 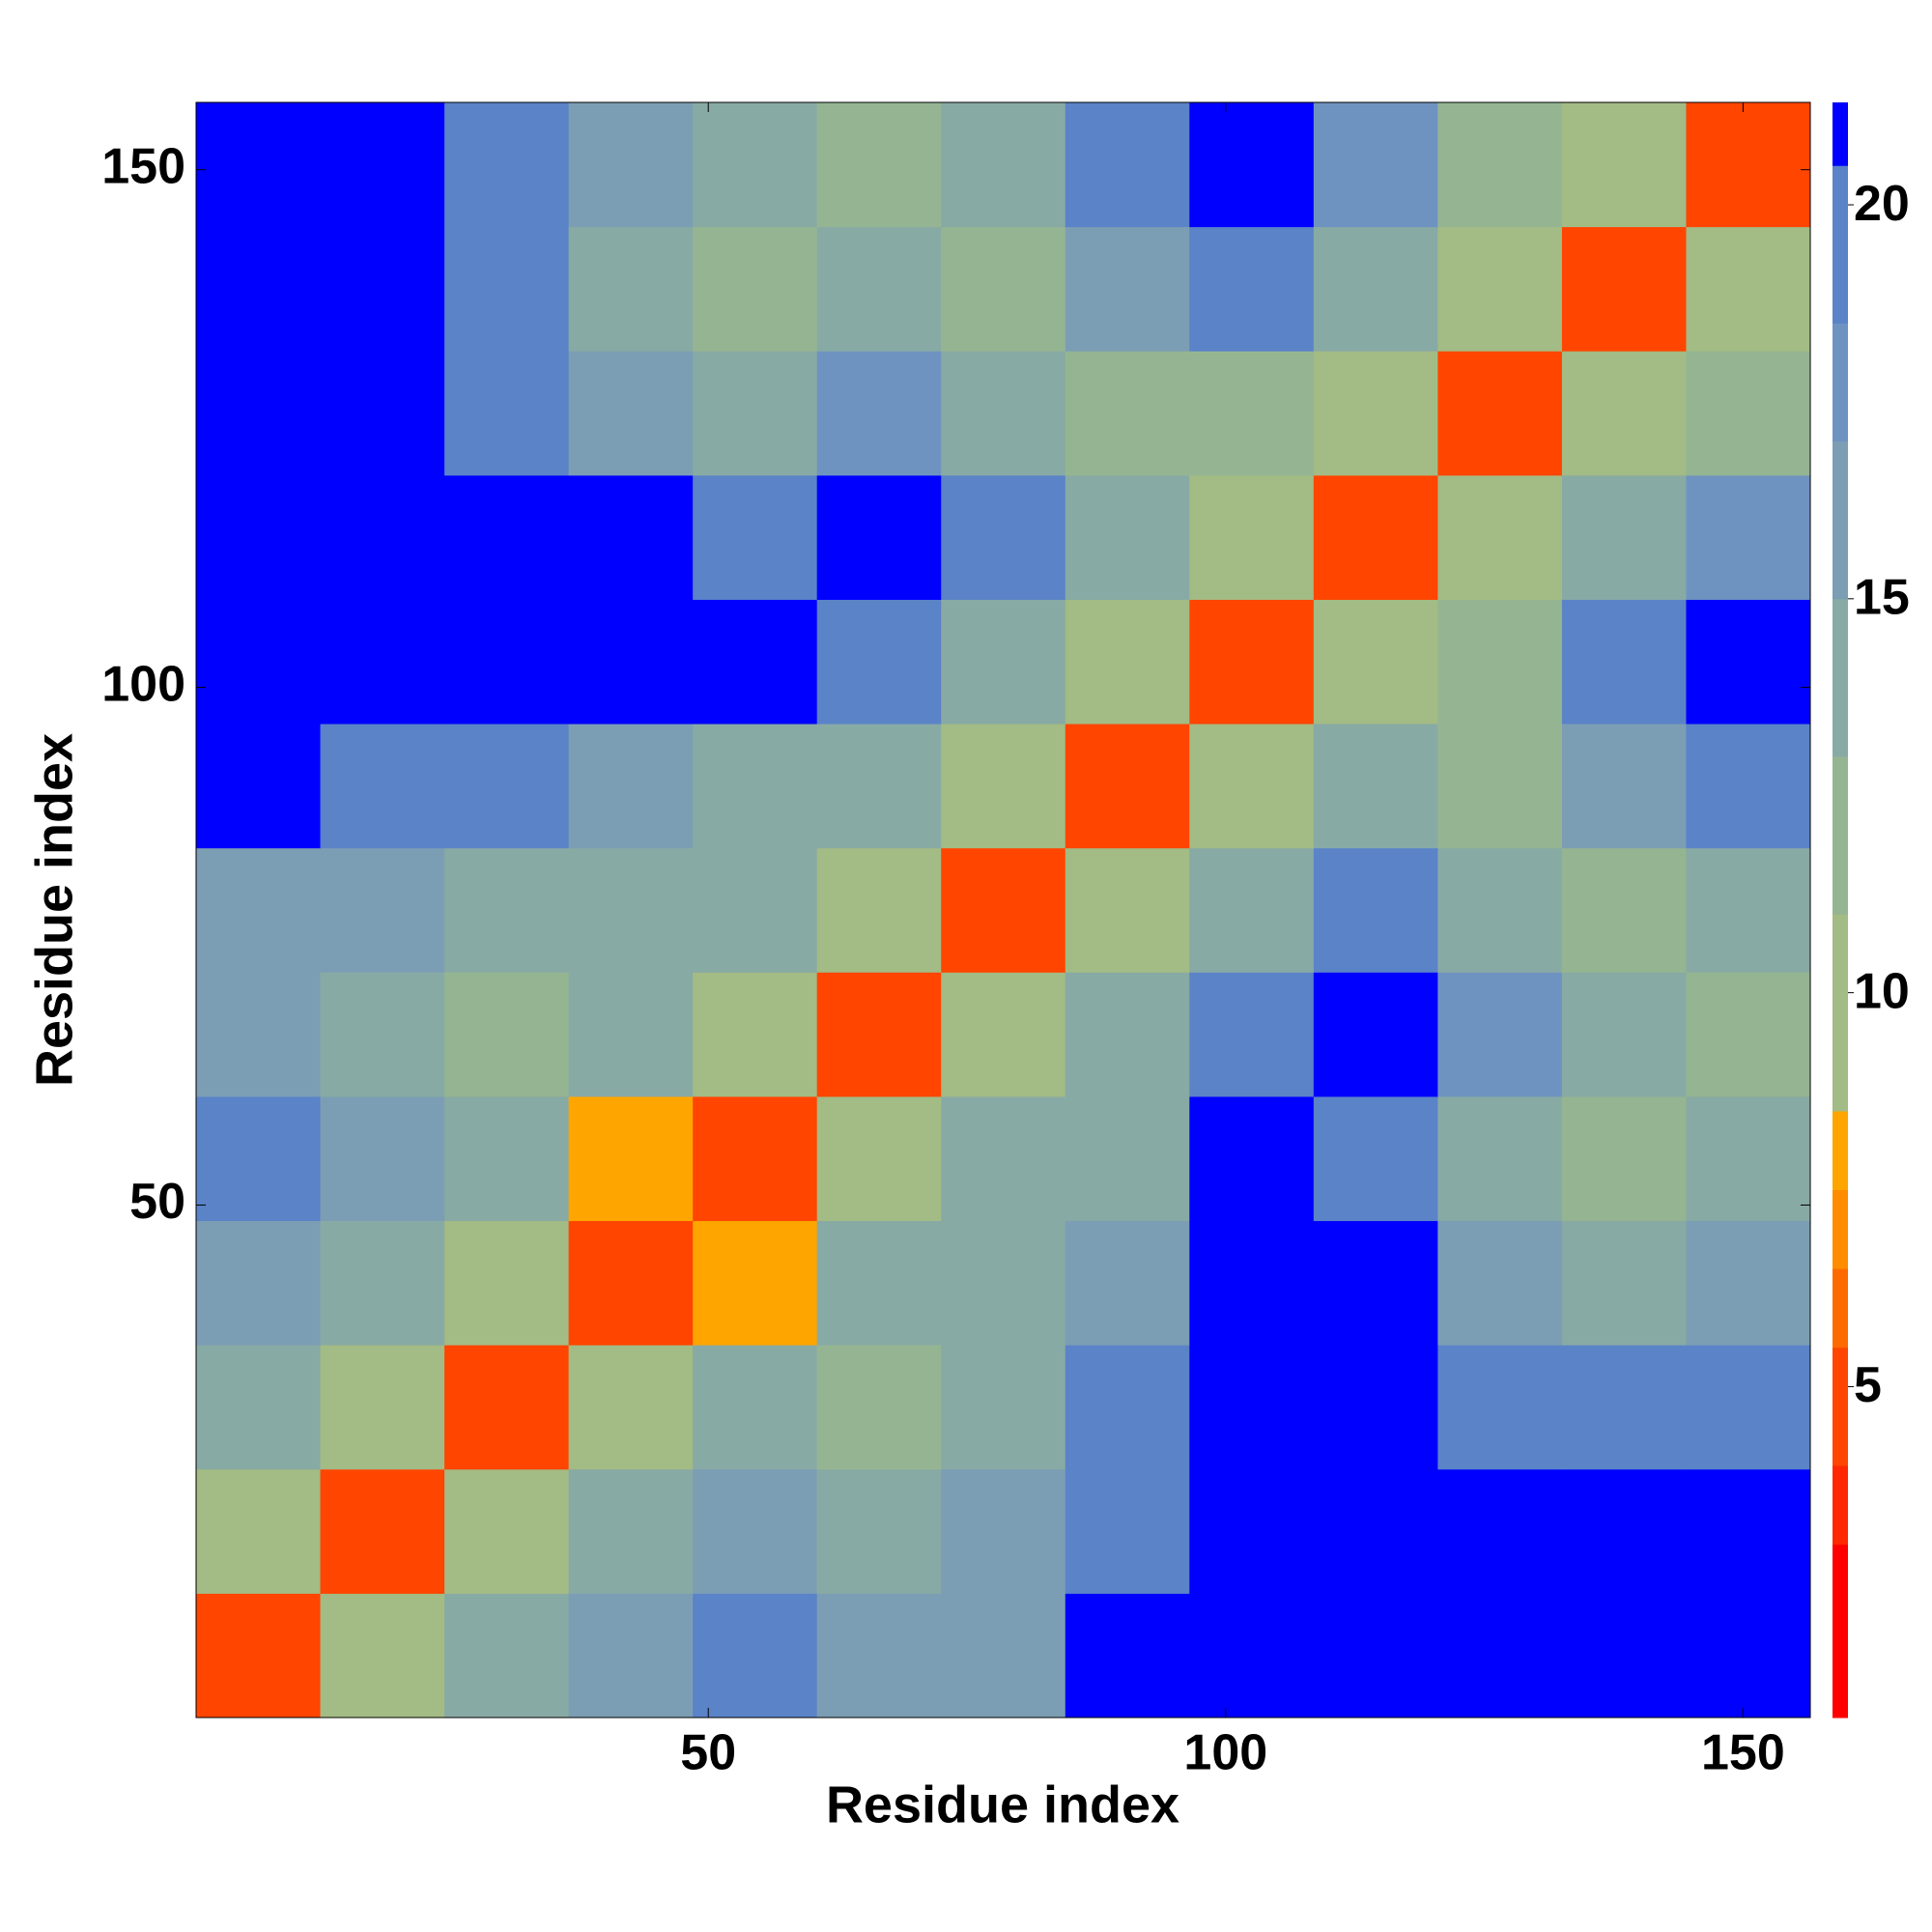 What do you see at coordinates (1882, 991) in the screenshot?
I see `colorbar-tick-label: 10` at bounding box center [1882, 991].